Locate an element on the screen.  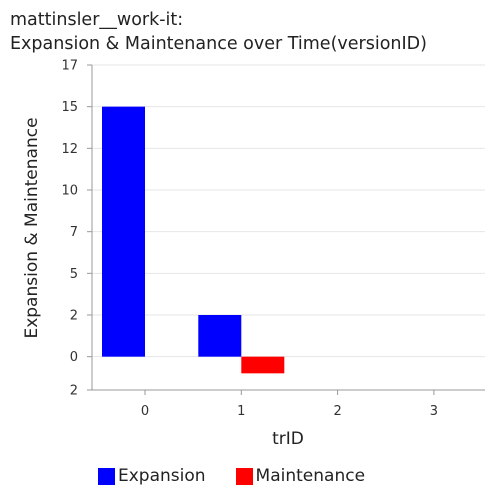
y-tick-labels: 2 0 2 5 7 10 12 15 17 is located at coordinates (69, 229).